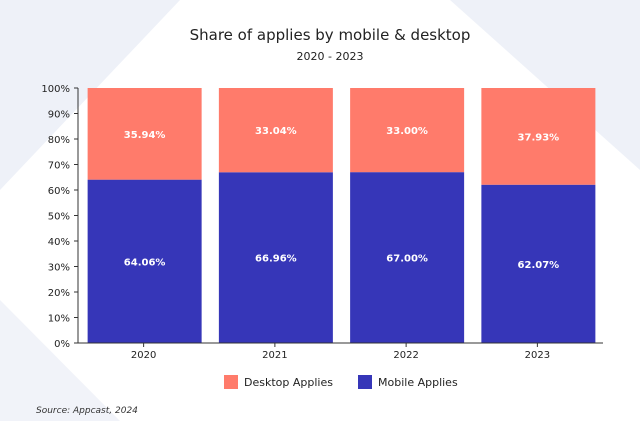 Image resolution: width=640 pixels, height=421 pixels. Describe the element at coordinates (330, 35) in the screenshot. I see `chart-title: Share of applies by mobile & desktop` at that location.